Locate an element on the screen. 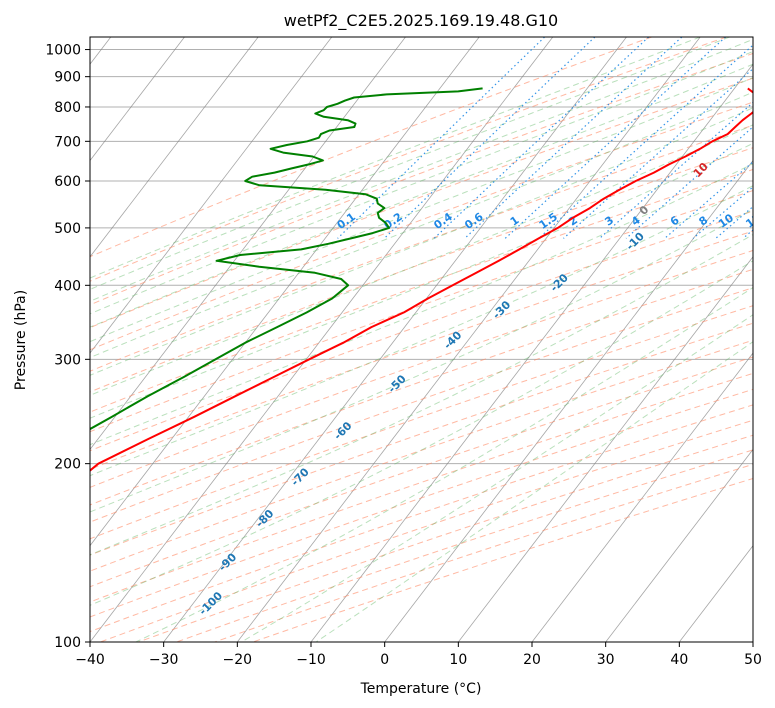  mixing-ratio-label: 6 is located at coordinates (675, 220).